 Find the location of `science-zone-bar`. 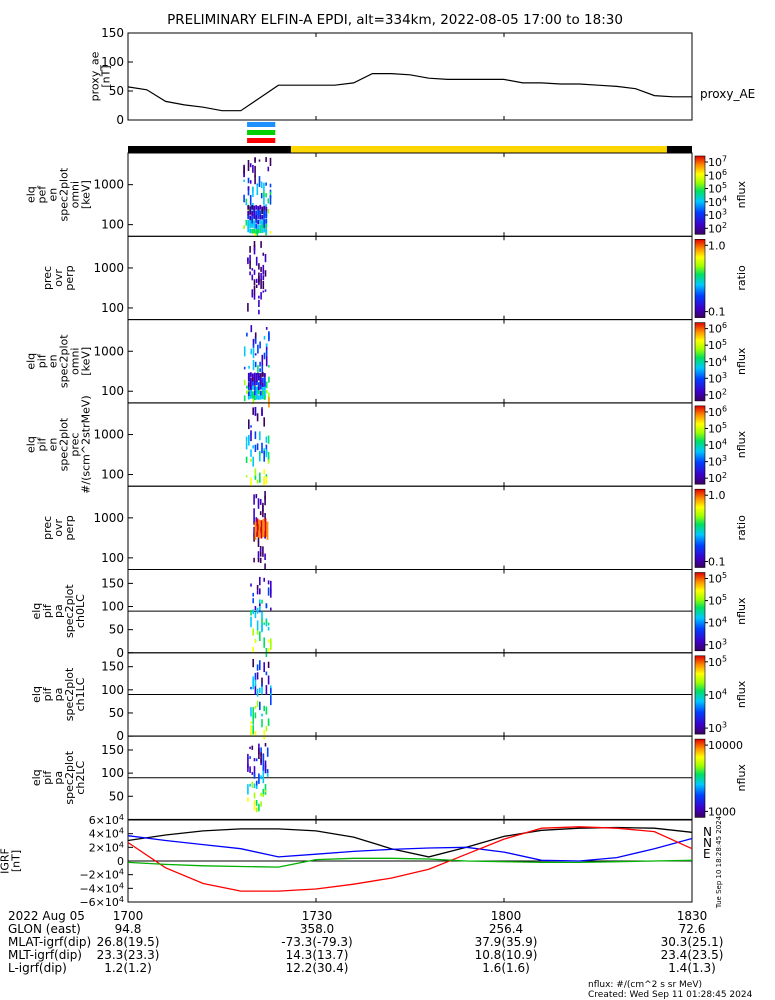

science-zone-bar is located at coordinates (261, 132).